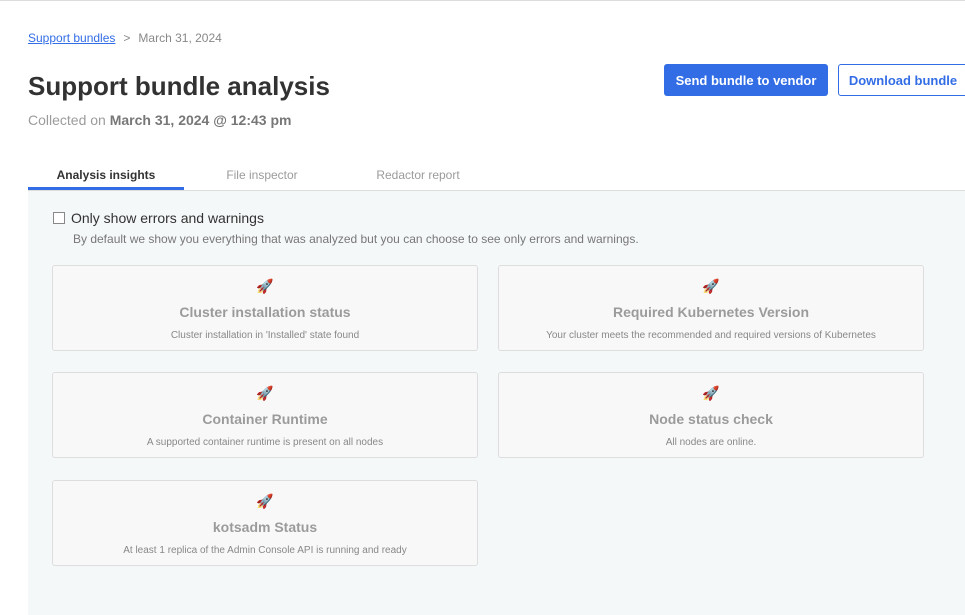 The width and height of the screenshot is (965, 615). What do you see at coordinates (265, 419) in the screenshot?
I see `insight-title: Container Runtime` at bounding box center [265, 419].